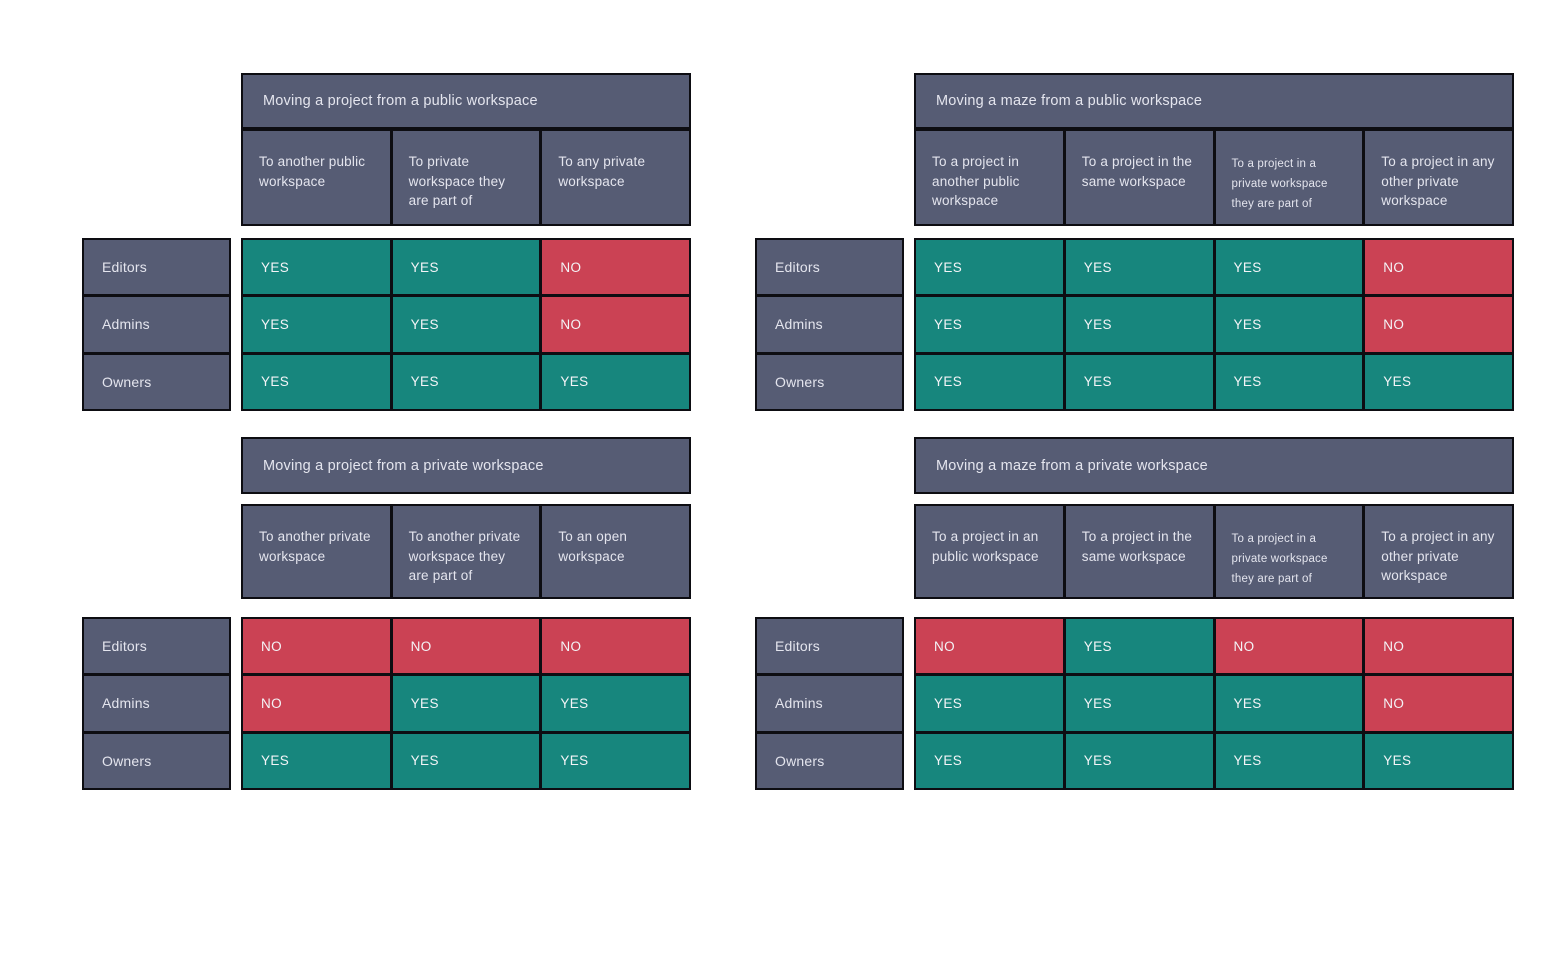 The image size is (1555, 969). What do you see at coordinates (989, 551) in the screenshot?
I see `column-header: To a project in an public workspace` at bounding box center [989, 551].